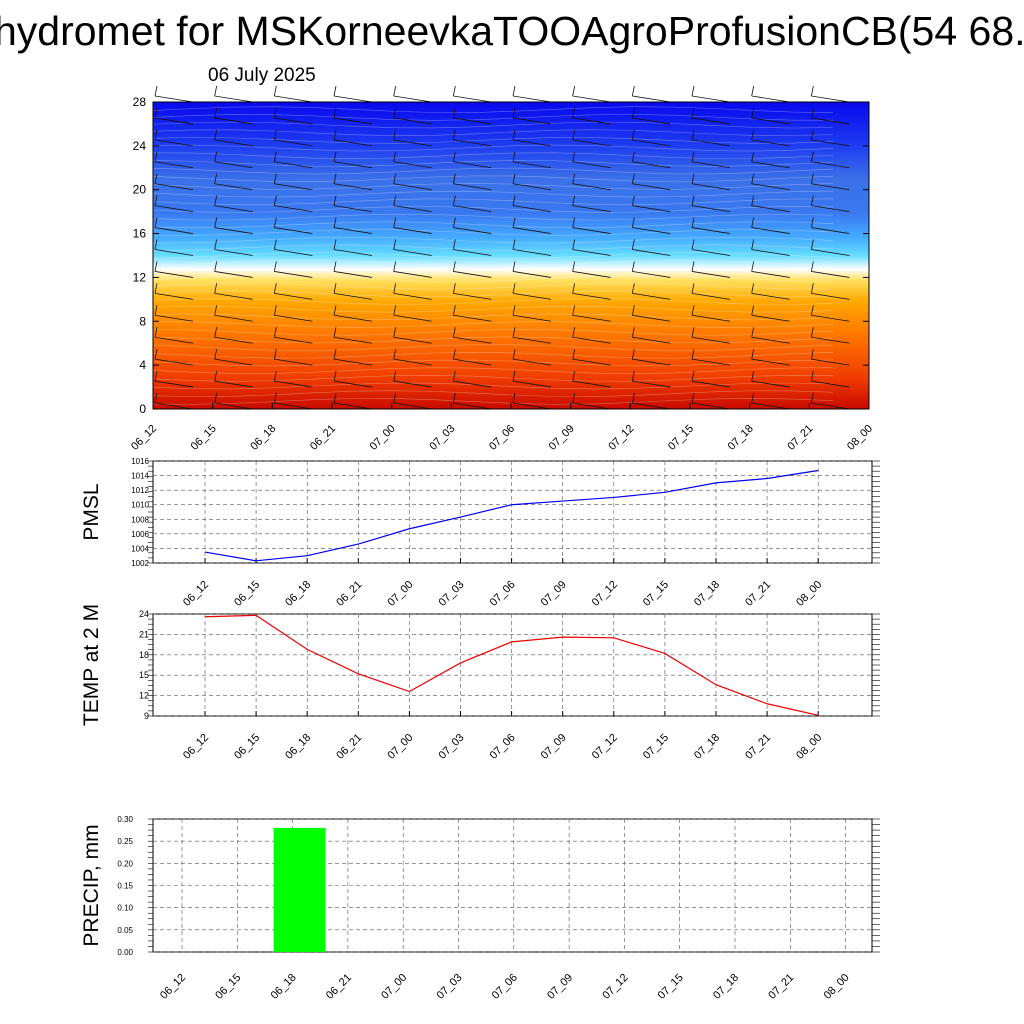 The width and height of the screenshot is (1024, 1024). I want to click on temp-y-tick-label: 12, so click(144, 696).